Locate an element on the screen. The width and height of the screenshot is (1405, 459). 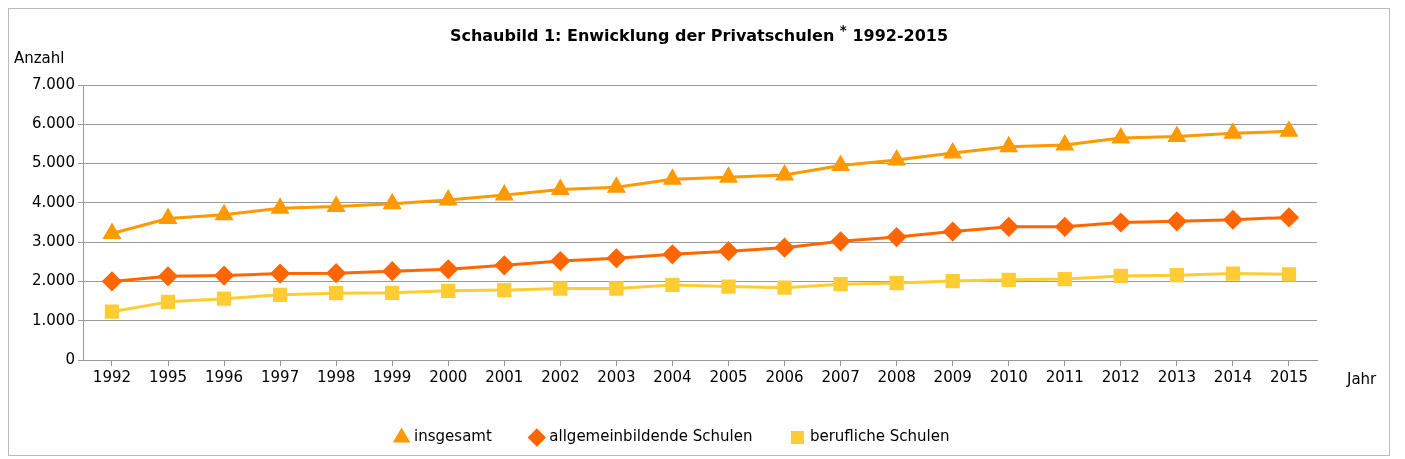
y-tick-label: 2.000 is located at coordinates (53, 280).